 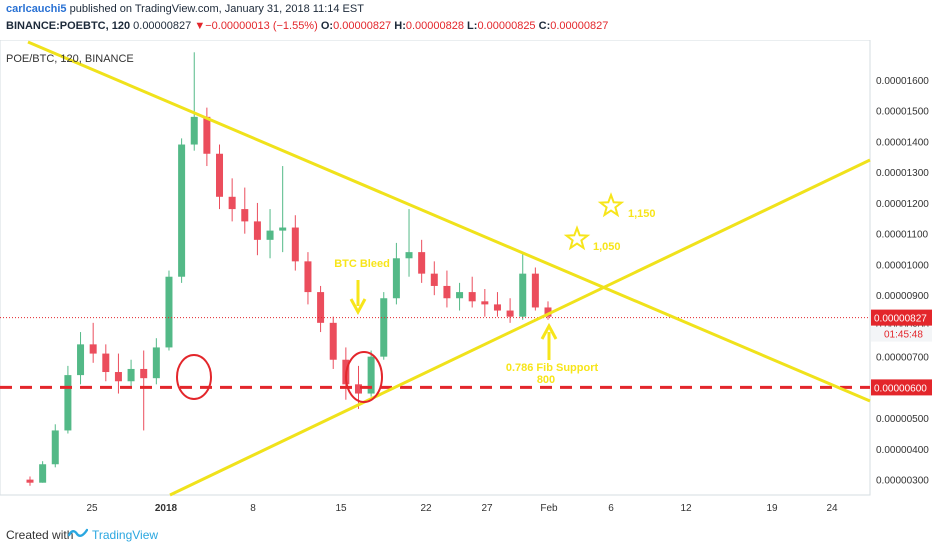 I want to click on y-tick-label: 0.00000700, so click(x=902, y=358).